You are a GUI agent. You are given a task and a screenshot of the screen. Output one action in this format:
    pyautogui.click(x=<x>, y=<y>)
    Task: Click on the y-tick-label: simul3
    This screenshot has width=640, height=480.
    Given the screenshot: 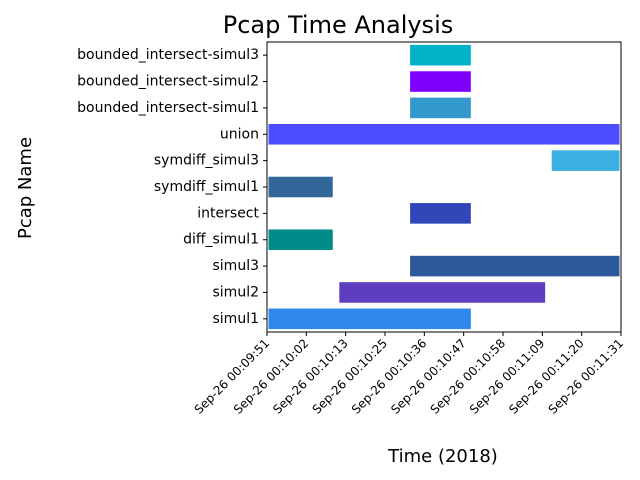 What is the action you would take?
    pyautogui.click(x=236, y=266)
    